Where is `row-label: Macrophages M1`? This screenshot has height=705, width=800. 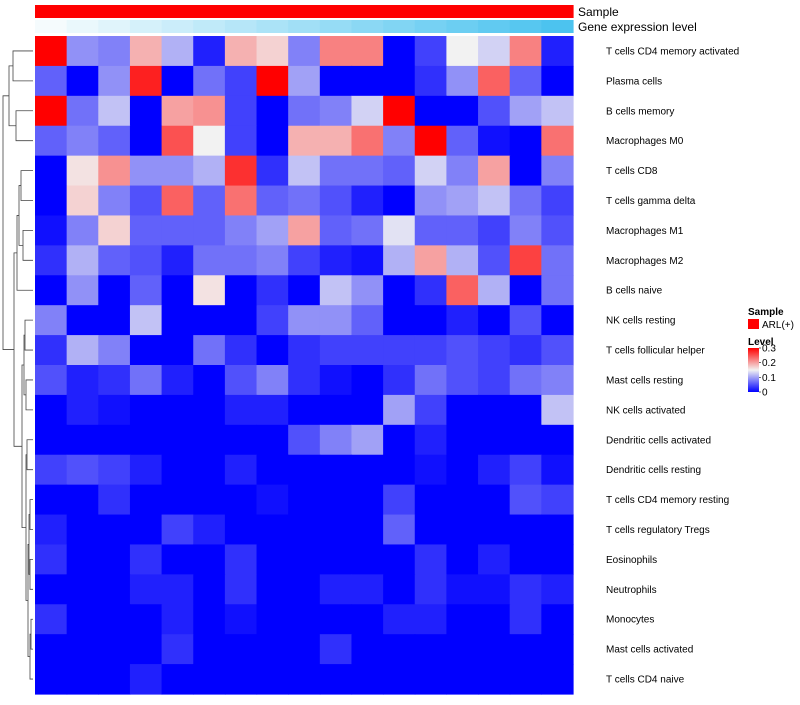 row-label: Macrophages M1 is located at coordinates (645, 231).